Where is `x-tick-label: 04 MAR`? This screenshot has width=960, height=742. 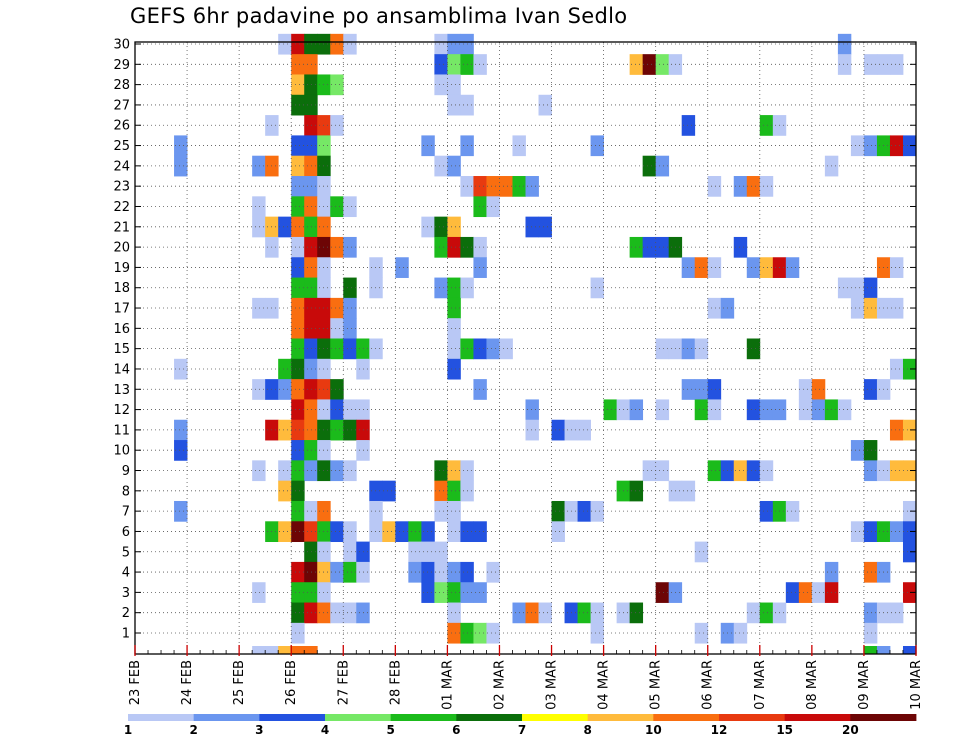
x-tick-label: 04 MAR is located at coordinates (604, 685).